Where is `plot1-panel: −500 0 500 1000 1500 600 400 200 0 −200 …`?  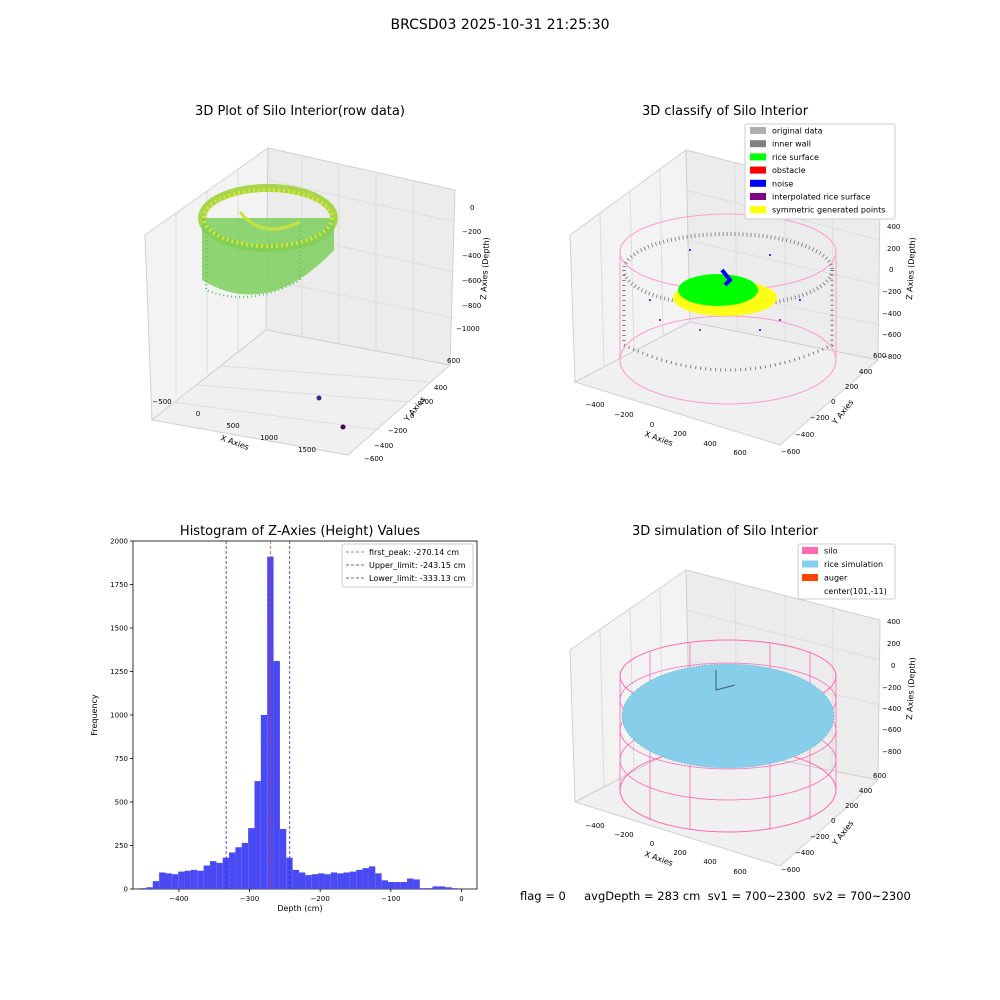
plot1-panel: −500 0 500 1000 1500 600 400 200 0 −200 … is located at coordinates (317, 305).